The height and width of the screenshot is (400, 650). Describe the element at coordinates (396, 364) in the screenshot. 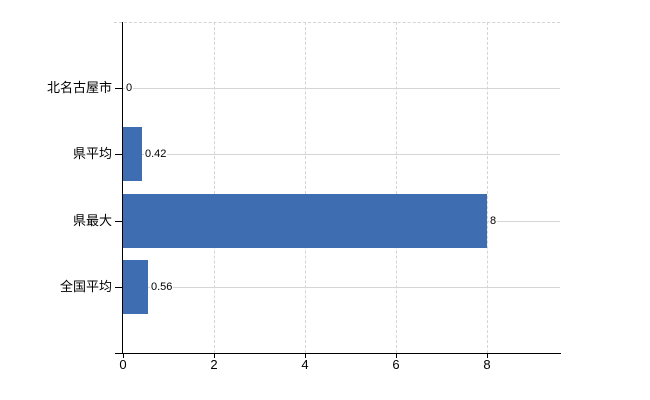

I see `x-tick-label: 6` at that location.